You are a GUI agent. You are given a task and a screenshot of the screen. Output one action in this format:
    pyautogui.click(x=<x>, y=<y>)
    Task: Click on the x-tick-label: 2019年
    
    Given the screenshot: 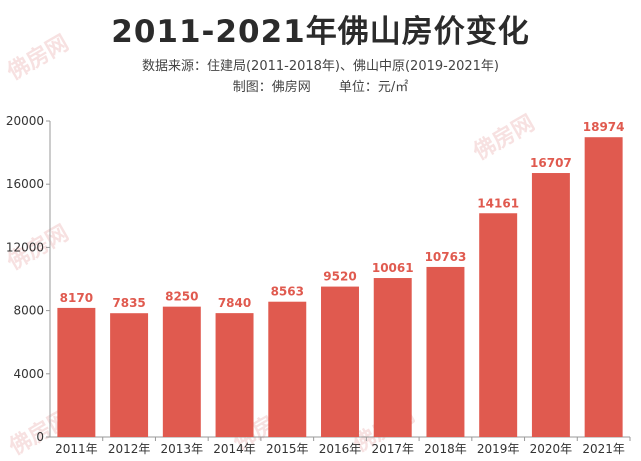 What is the action you would take?
    pyautogui.click(x=498, y=449)
    